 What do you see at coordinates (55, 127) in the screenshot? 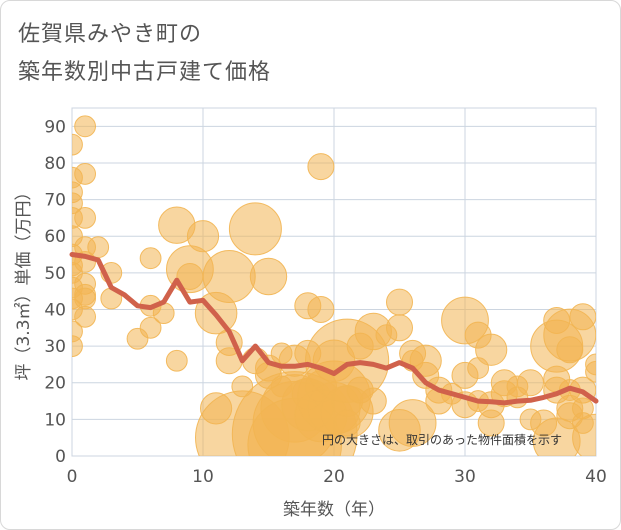
I see `y-tick-label: 90` at bounding box center [55, 127].